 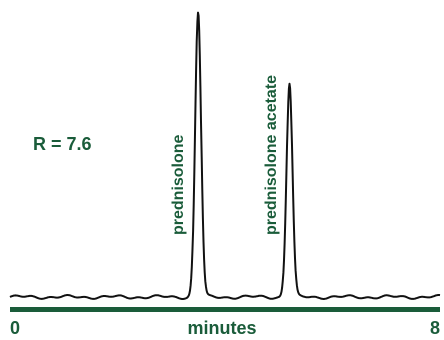 I want to click on peak-label-prednisolone-acetate: prednisolone acetate, so click(x=271, y=155).